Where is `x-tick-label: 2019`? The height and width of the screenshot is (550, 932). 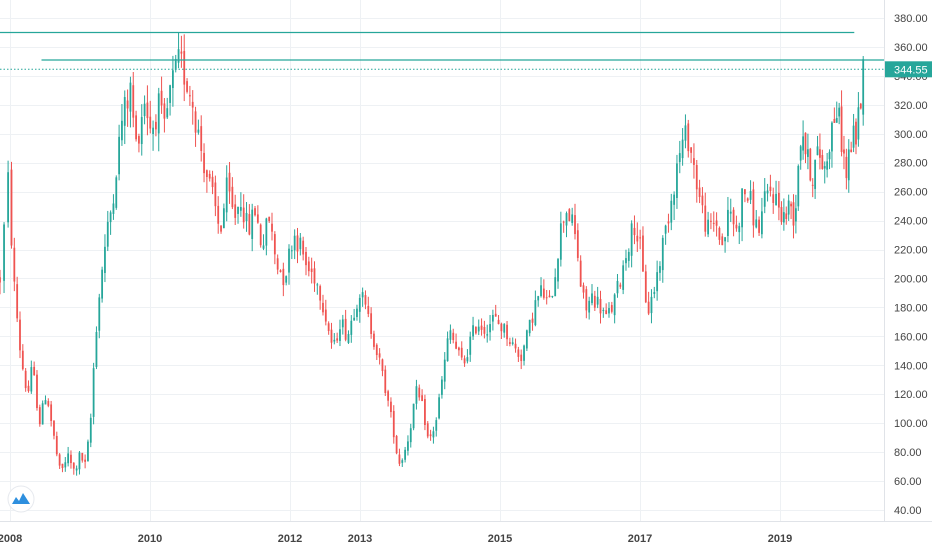
x-tick-label: 2019 is located at coordinates (780, 539).